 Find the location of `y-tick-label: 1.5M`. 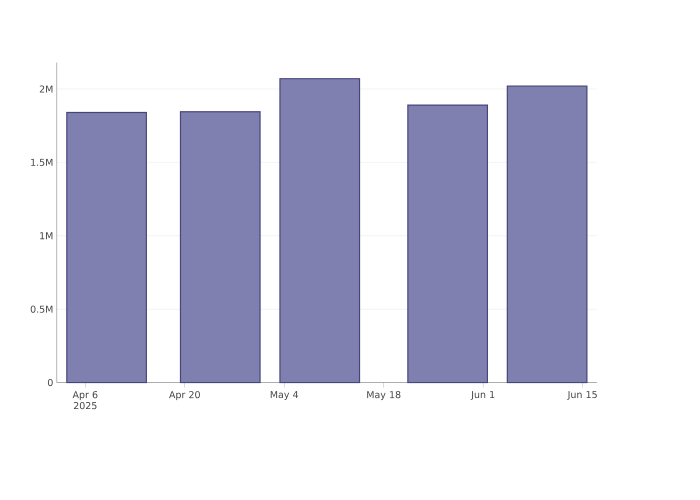

y-tick-label: 1.5M is located at coordinates (41, 162).